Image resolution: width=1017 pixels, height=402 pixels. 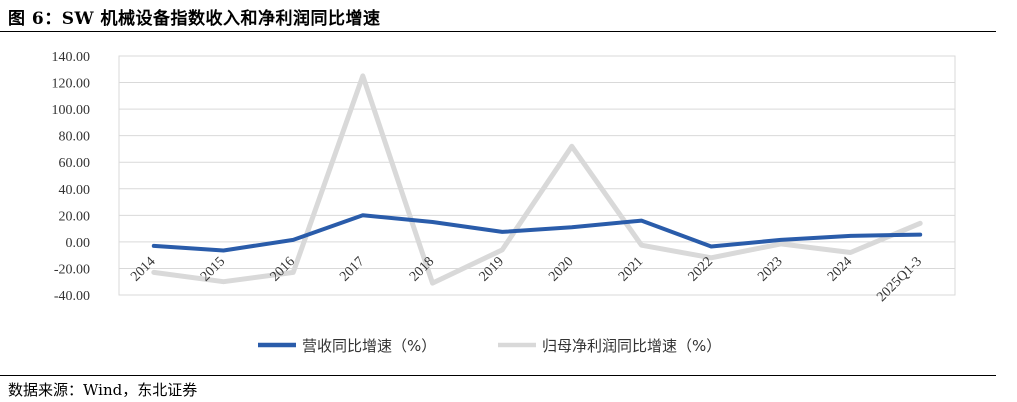 What do you see at coordinates (498, 375) in the screenshot?
I see `source-rule` at bounding box center [498, 375].